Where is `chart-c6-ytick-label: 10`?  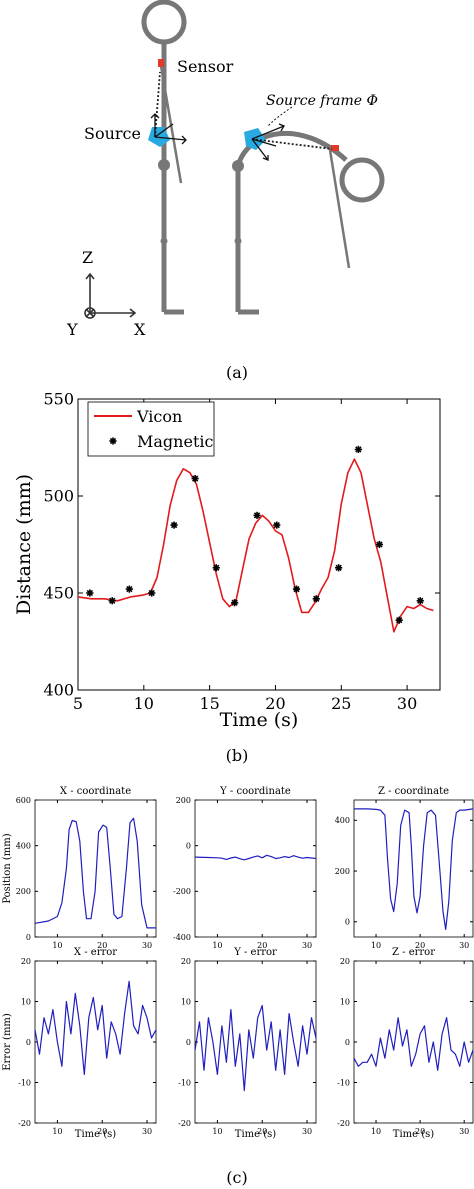
chart-c6-ytick-label: 10 is located at coordinates (345, 1001).